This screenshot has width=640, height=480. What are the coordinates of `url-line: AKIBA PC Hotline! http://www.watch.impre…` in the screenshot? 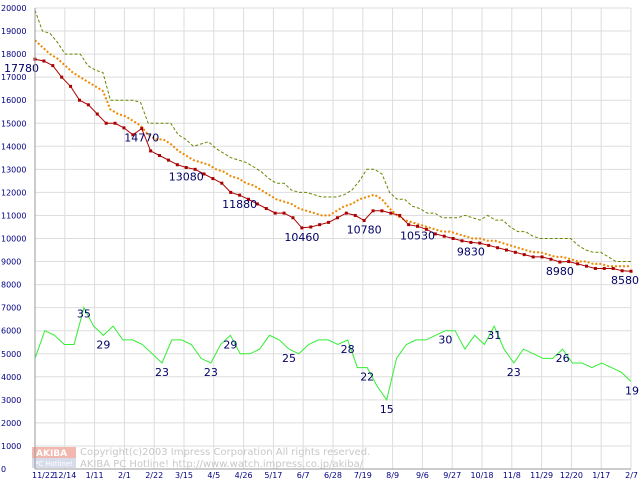 It's located at (222, 464).